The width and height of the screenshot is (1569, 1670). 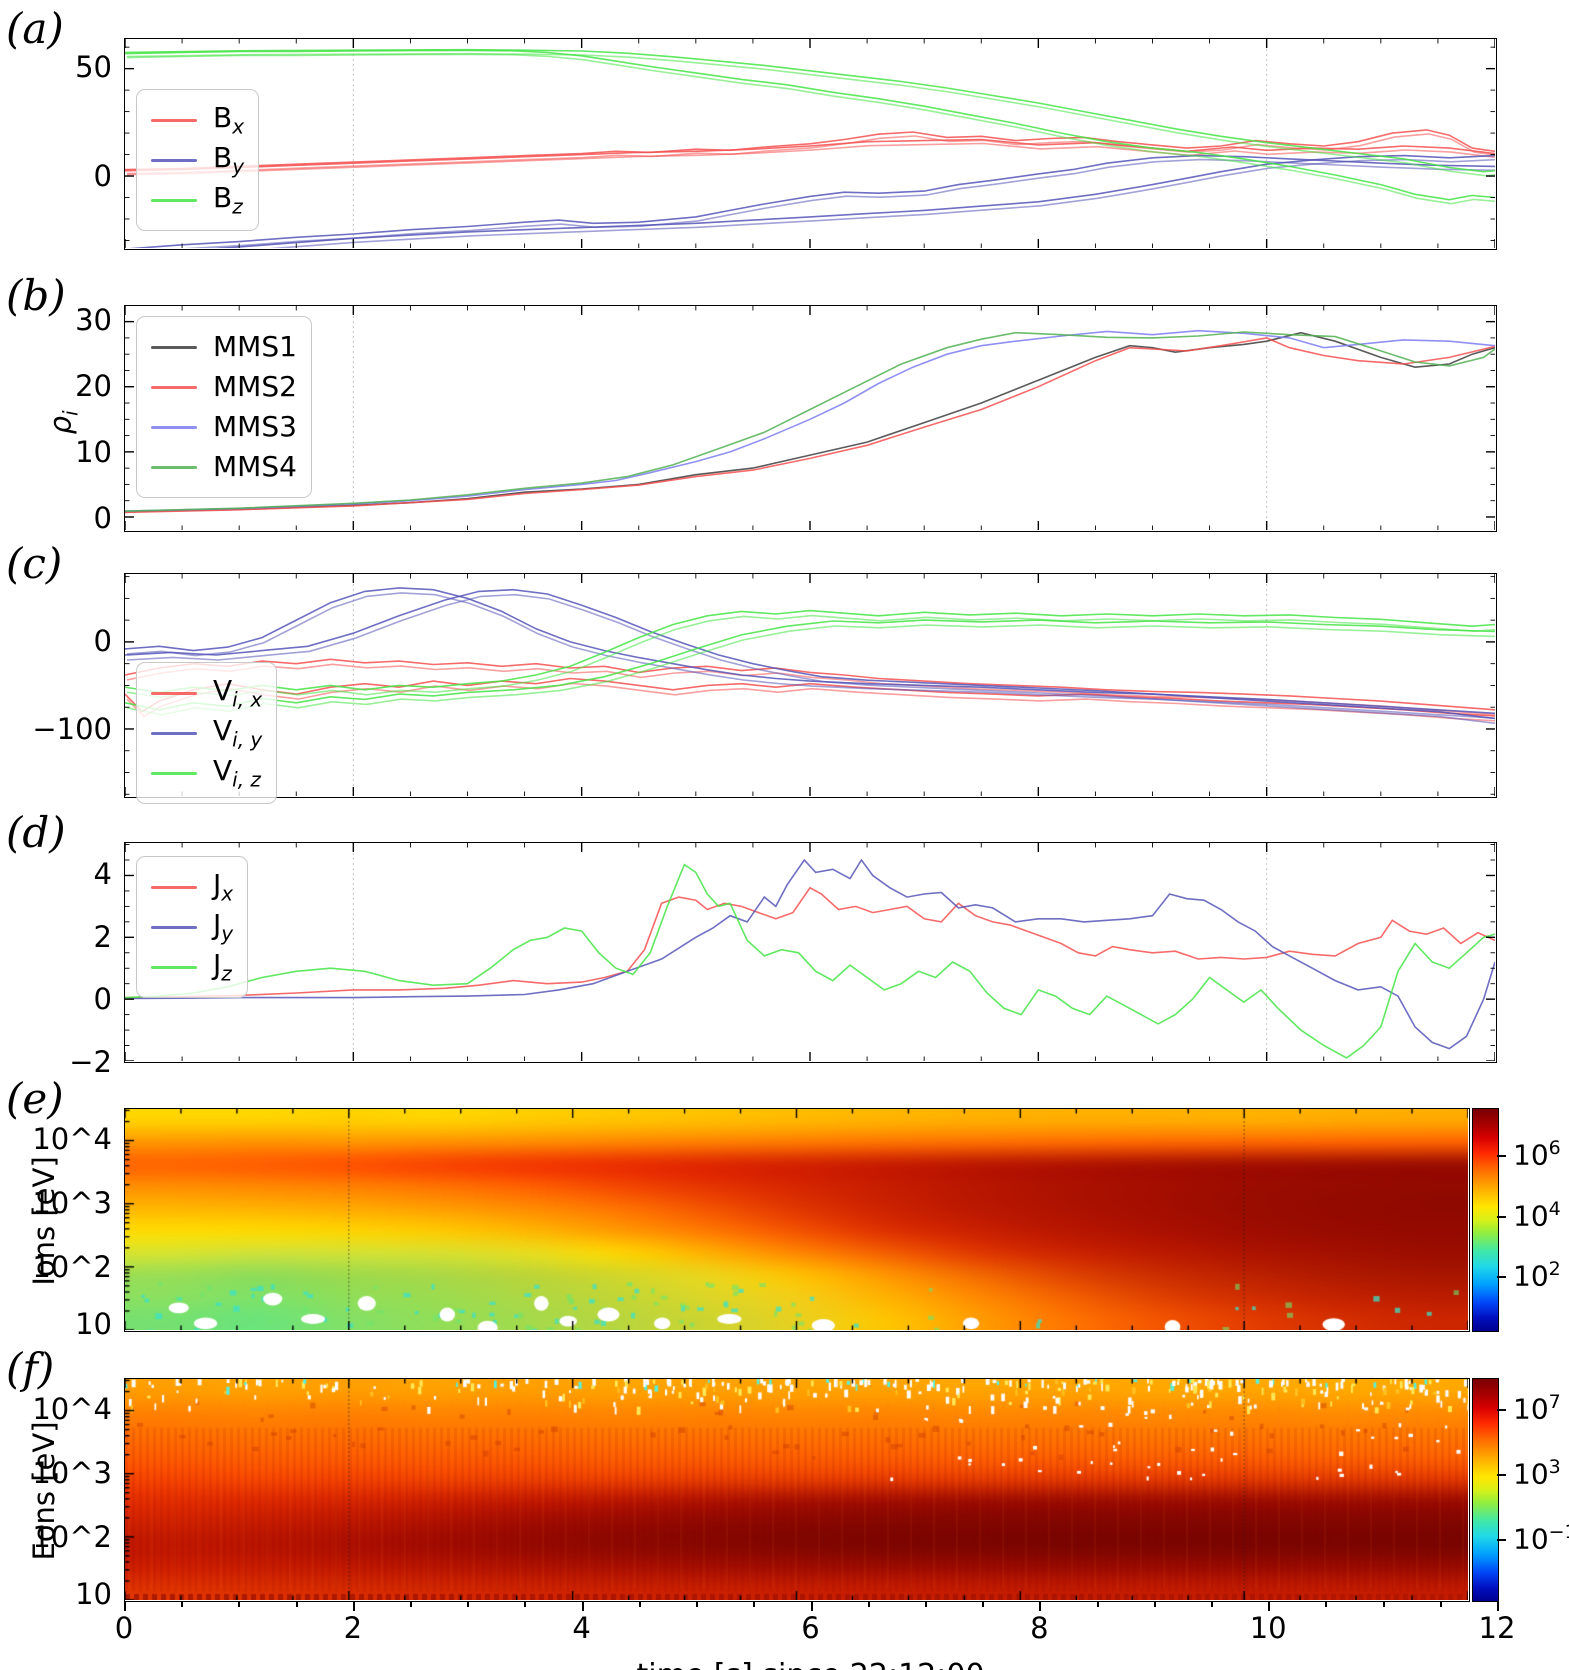 I want to click on legend-label-sub: i, y, so click(x=247, y=739).